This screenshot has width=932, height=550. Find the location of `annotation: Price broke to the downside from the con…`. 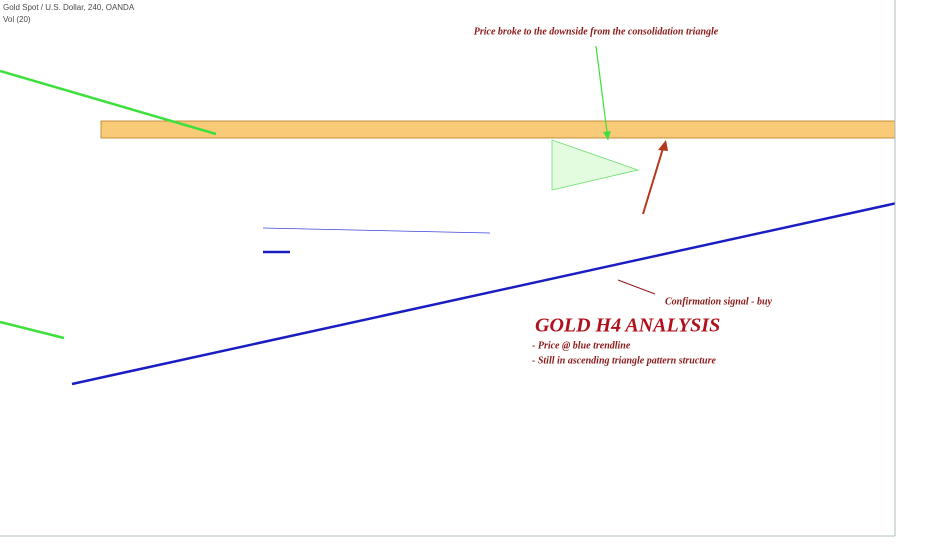

annotation: Price broke to the downside from the con… is located at coordinates (596, 31).